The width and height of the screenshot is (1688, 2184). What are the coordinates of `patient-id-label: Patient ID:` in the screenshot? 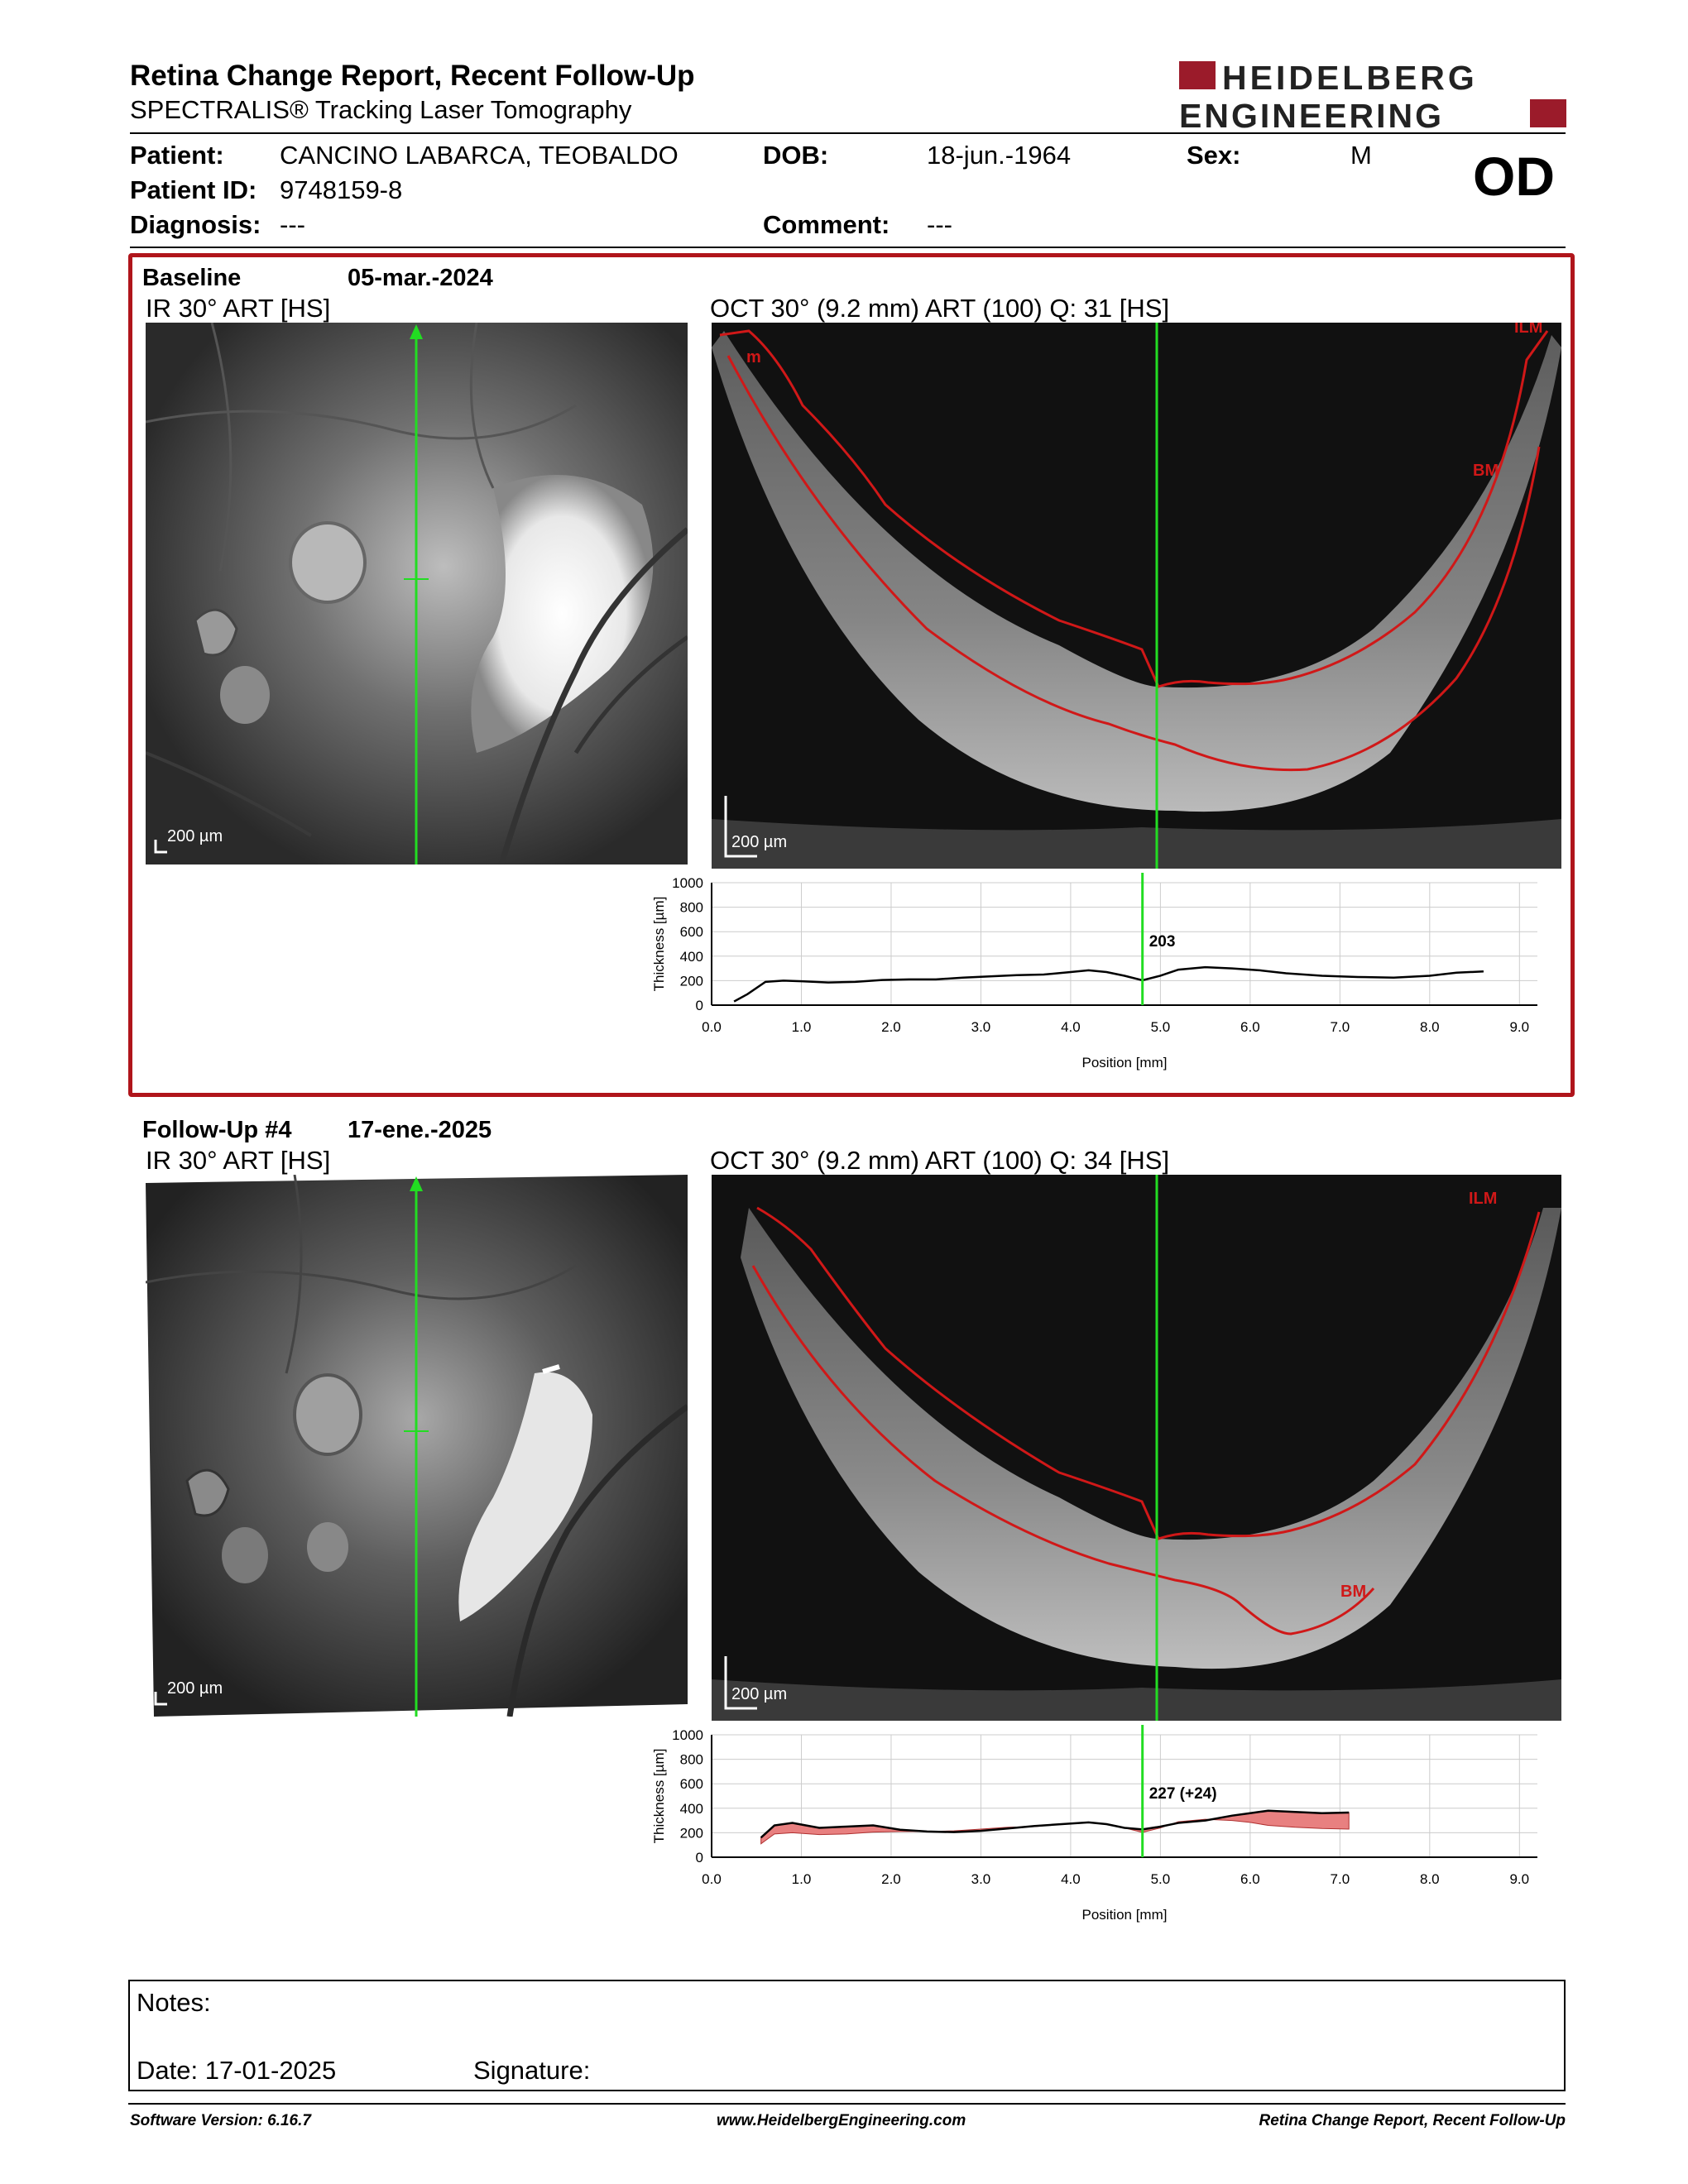 It's located at (193, 189).